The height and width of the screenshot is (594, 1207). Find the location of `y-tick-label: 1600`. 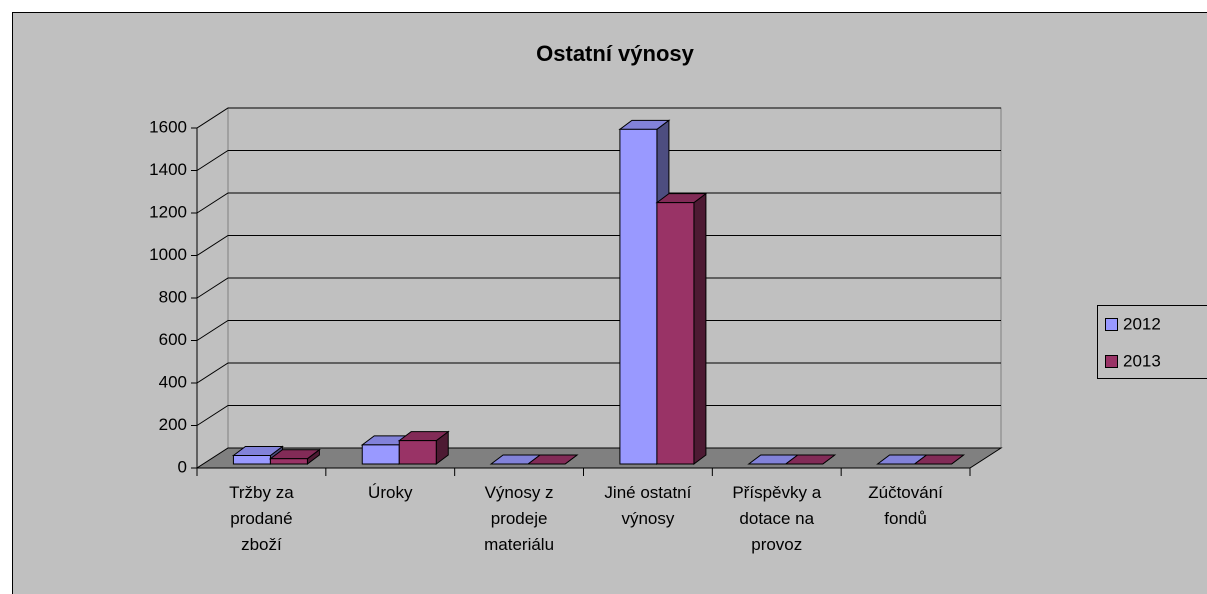

y-tick-label: 1600 is located at coordinates (168, 126).